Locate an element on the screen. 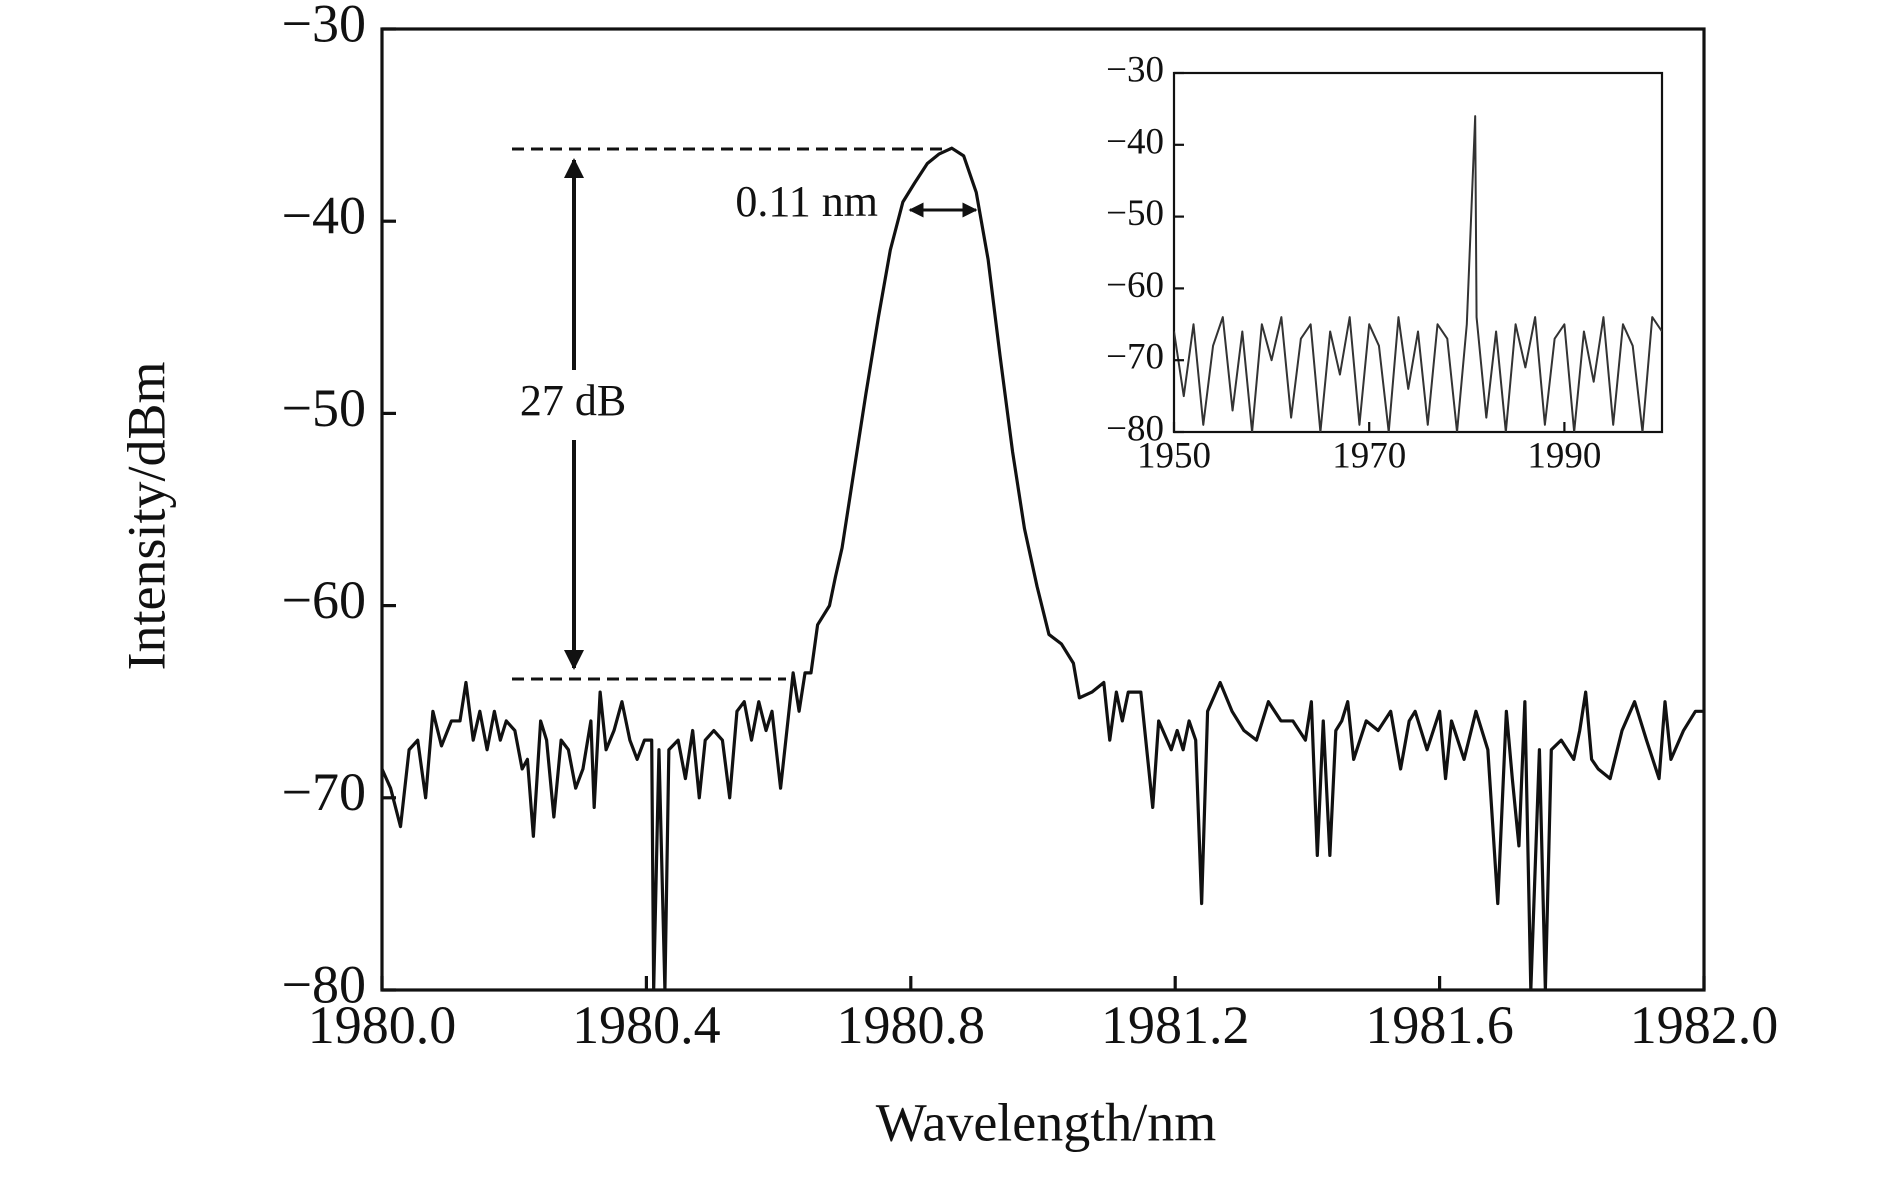 Image resolution: width=1890 pixels, height=1182 pixels. x-tick-label: 1980.8 is located at coordinates (911, 1025).